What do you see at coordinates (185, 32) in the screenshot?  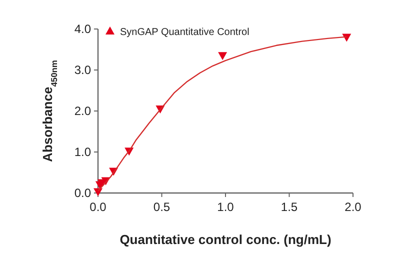 I see `legend-label: SynGAP Quantitative Control` at bounding box center [185, 32].